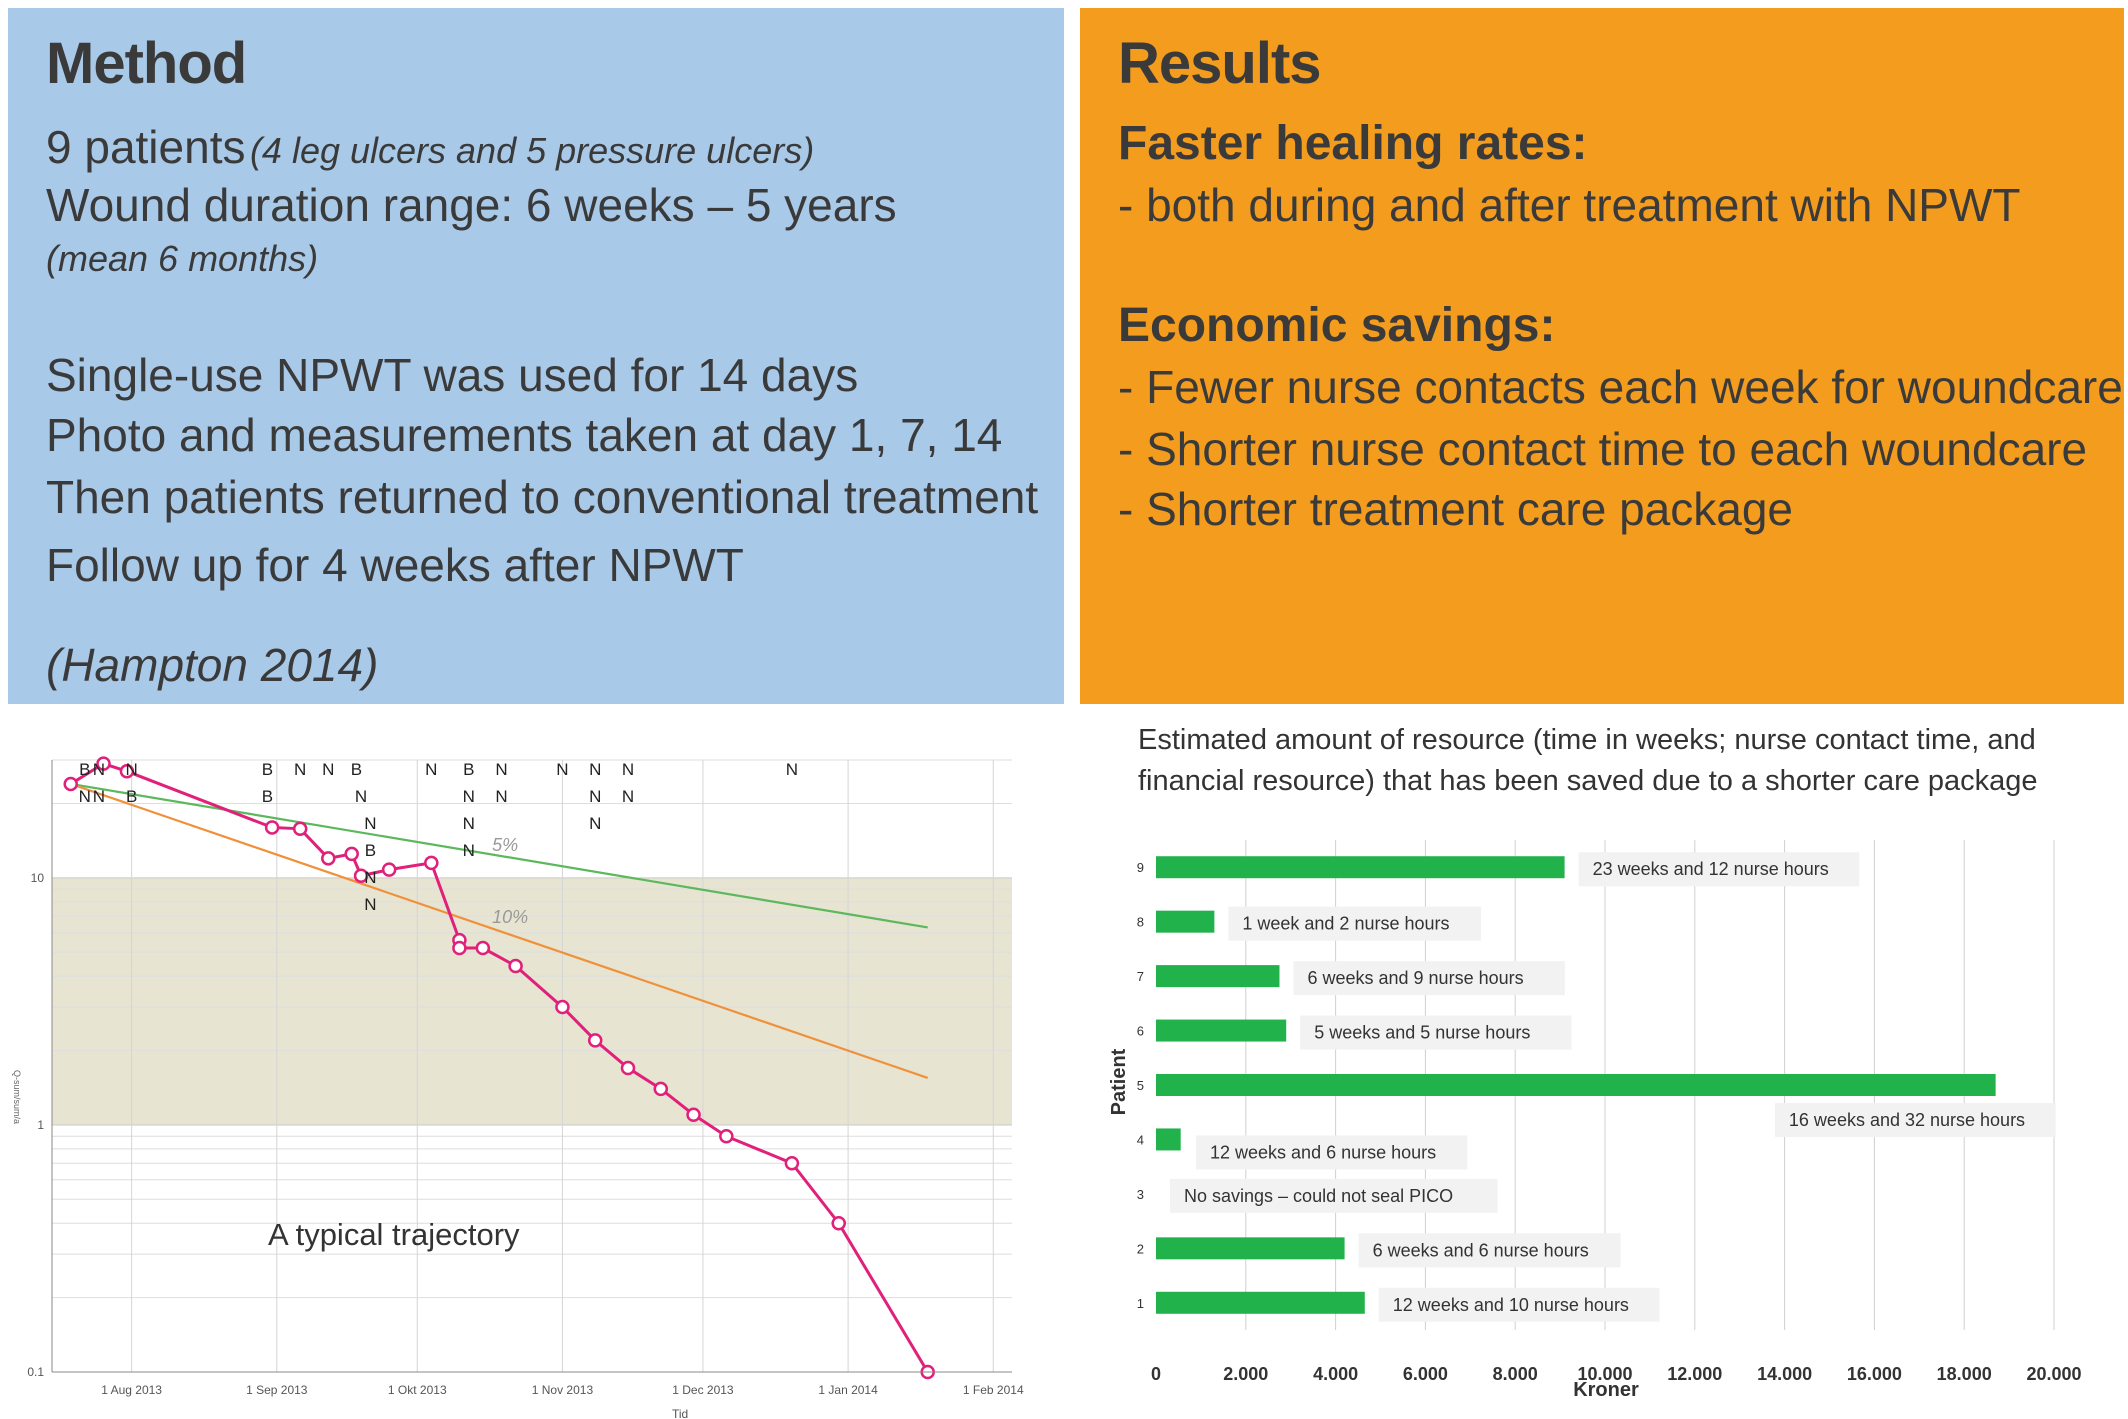 This screenshot has width=2128, height=1419. I want to click on bar-data-label: 12 weeks and 6 nurse hours, so click(1323, 1152).